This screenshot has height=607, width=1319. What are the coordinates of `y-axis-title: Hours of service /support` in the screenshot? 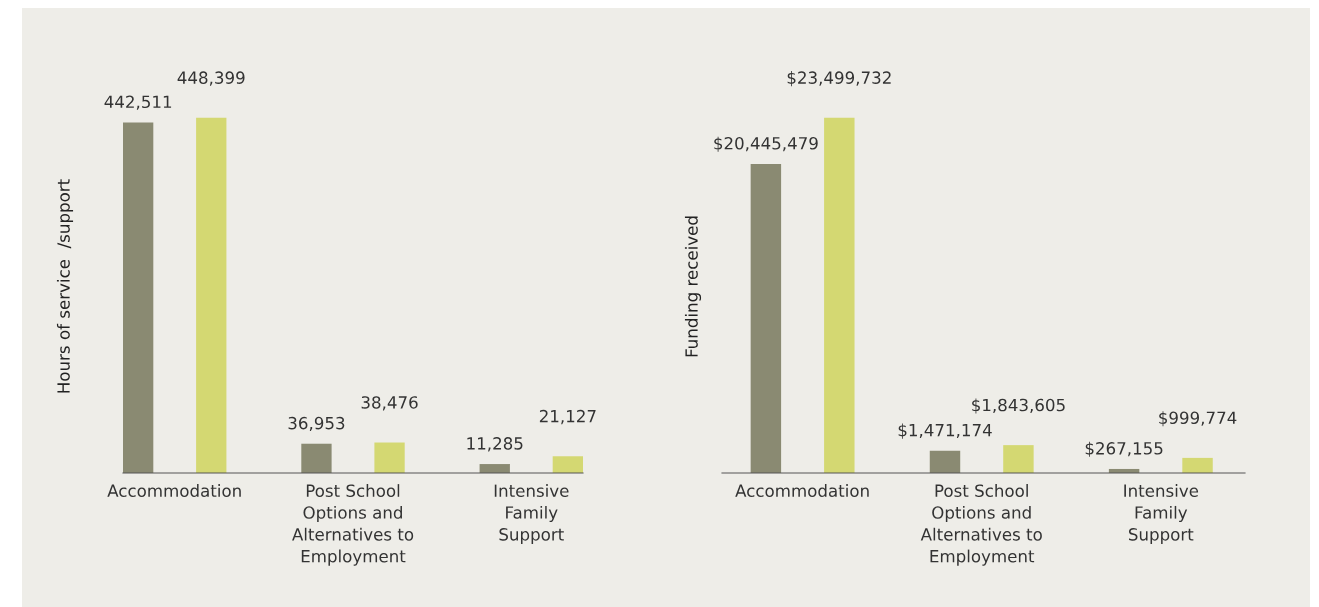 It's located at (65, 286).